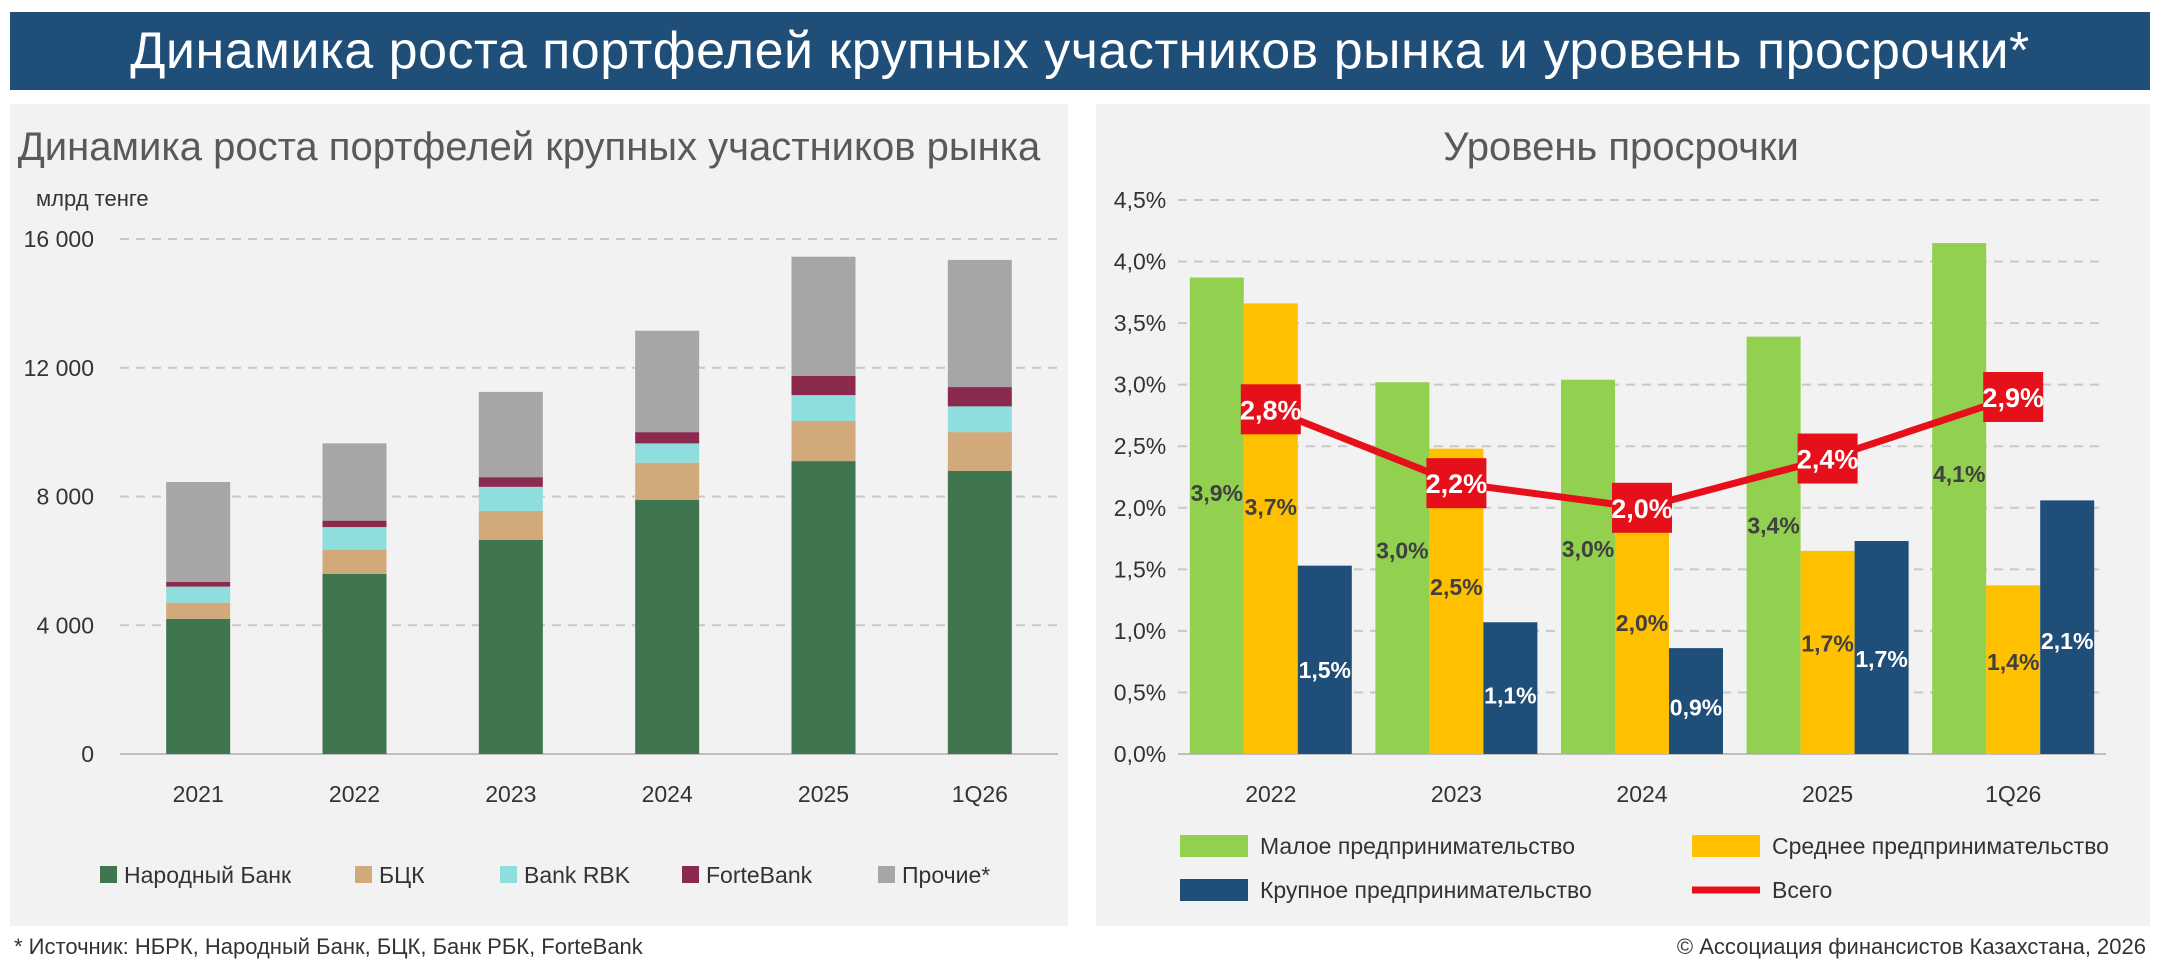 The height and width of the screenshot is (969, 2160). Describe the element at coordinates (577, 875) in the screenshot. I see `legend-label: Bank RBK` at that location.